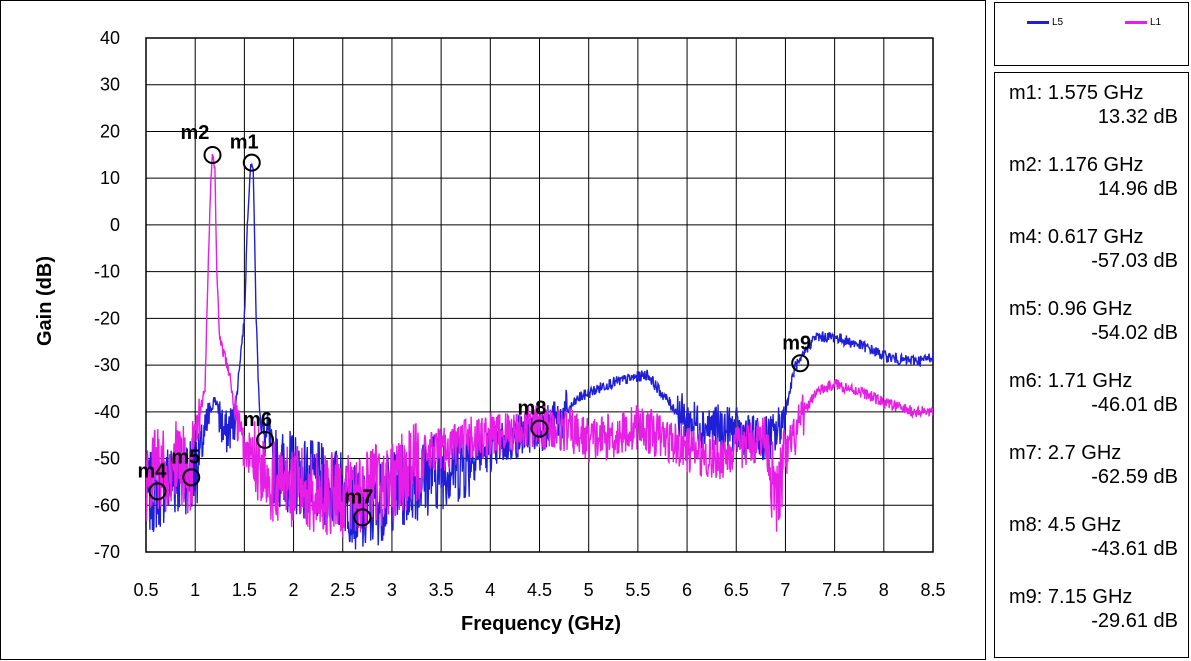 The image size is (1191, 661). Describe the element at coordinates (185, 457) in the screenshot. I see `marker-label-m5: m5` at that location.